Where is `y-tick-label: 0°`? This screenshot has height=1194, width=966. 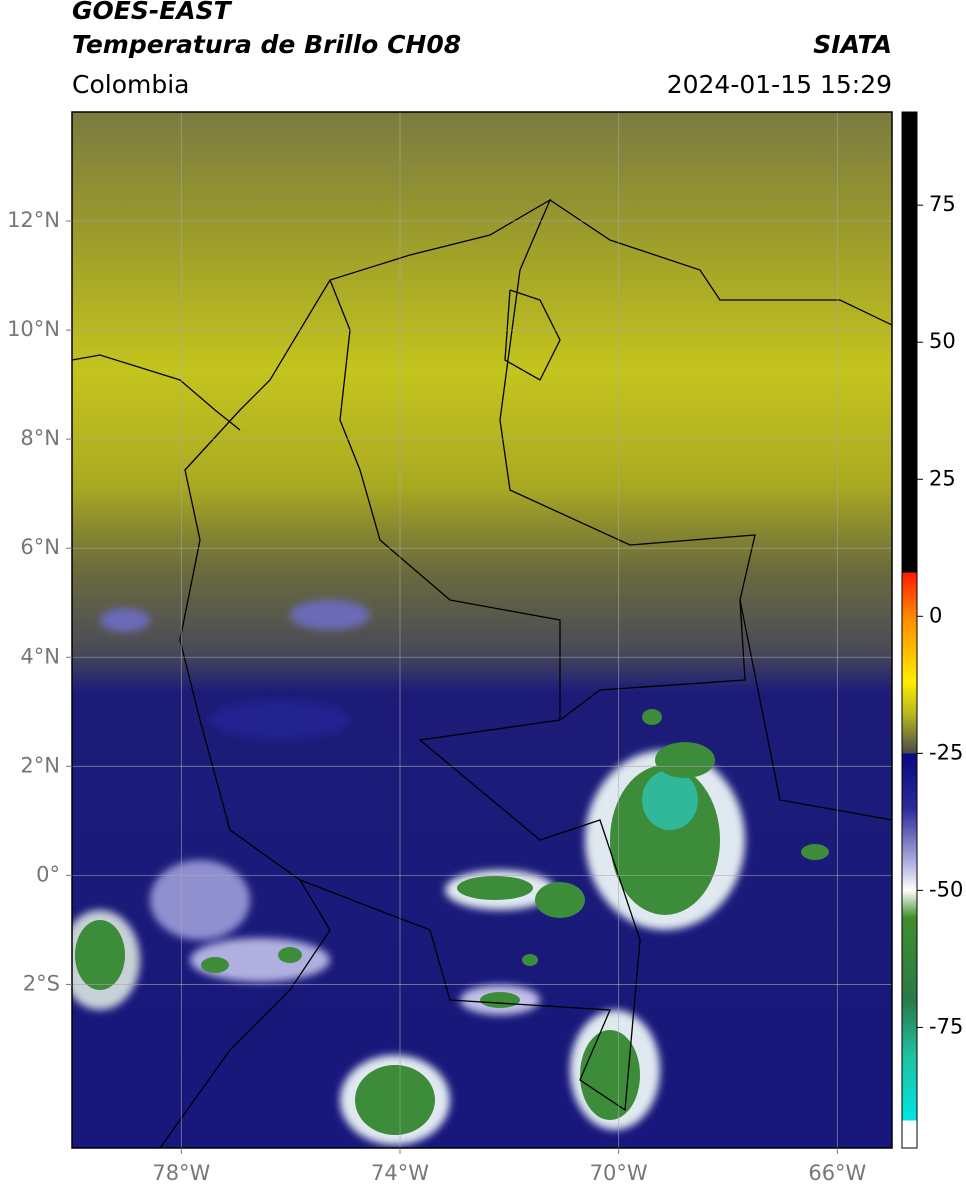
y-tick-label: 0° is located at coordinates (48, 874).